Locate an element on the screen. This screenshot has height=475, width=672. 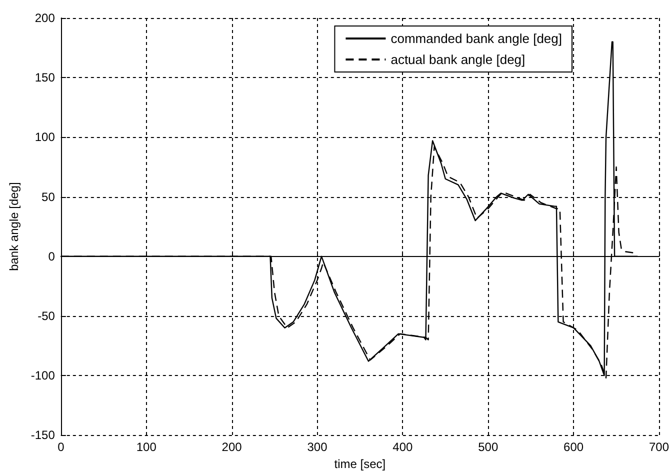
x-tick-label: 600 is located at coordinates (574, 447).